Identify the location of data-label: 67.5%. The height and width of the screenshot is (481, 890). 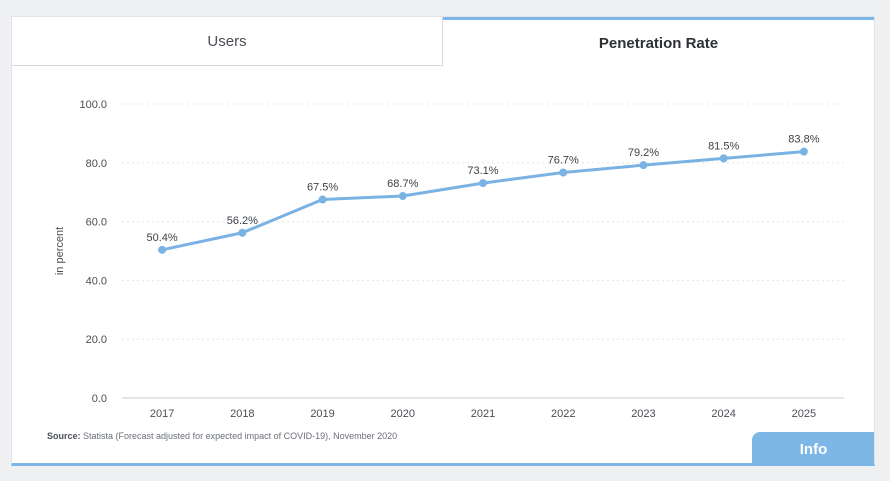
(322, 188).